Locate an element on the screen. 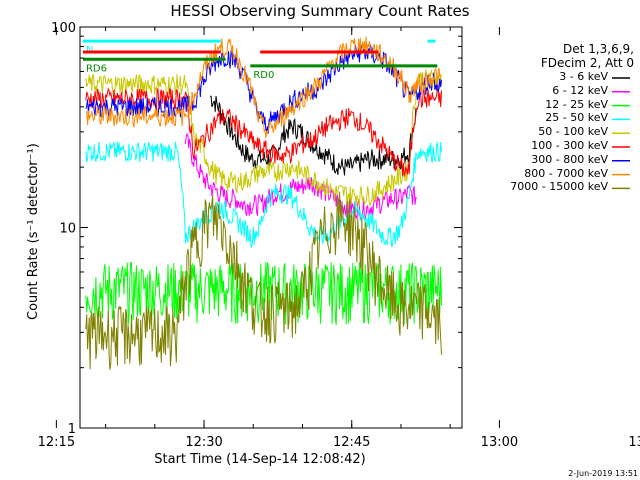 Image resolution: width=640 pixels, height=480 pixels. y-tick-label-0: 1 is located at coordinates (72, 429).